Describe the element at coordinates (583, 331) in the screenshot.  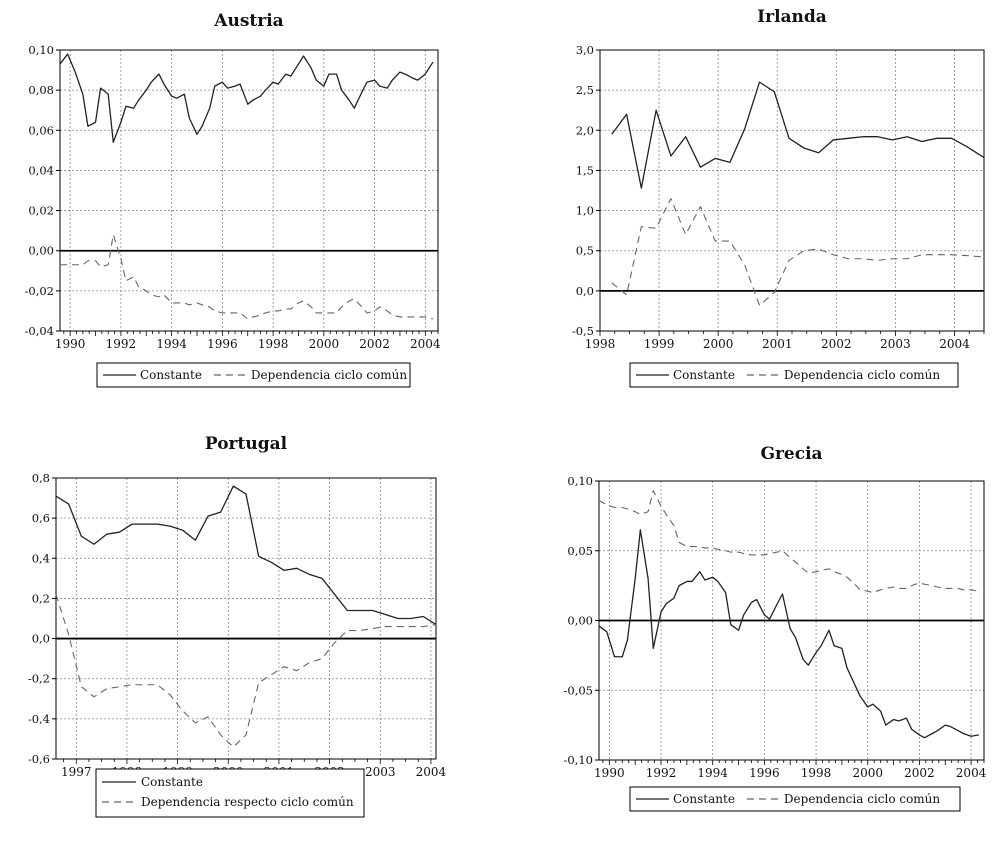
I see `y-tick-label: -0,5` at that location.